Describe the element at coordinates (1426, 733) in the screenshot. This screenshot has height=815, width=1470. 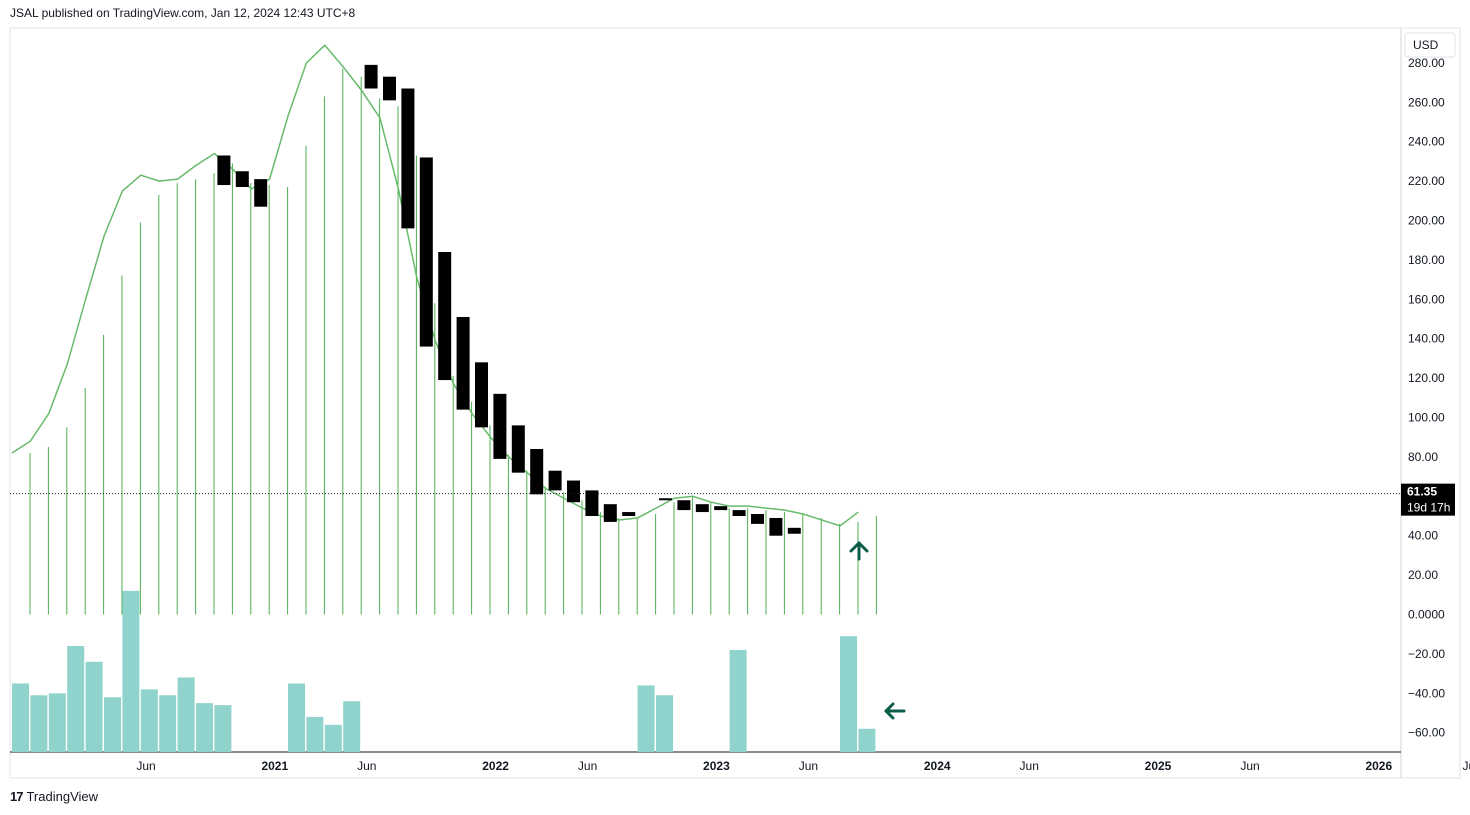
I see `y-tick-label: −60.00` at that location.